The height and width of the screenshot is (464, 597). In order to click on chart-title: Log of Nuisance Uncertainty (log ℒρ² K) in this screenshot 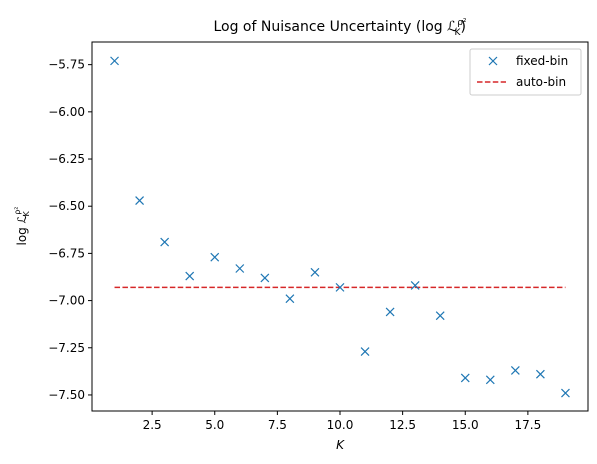, I will do `click(339, 28)`.